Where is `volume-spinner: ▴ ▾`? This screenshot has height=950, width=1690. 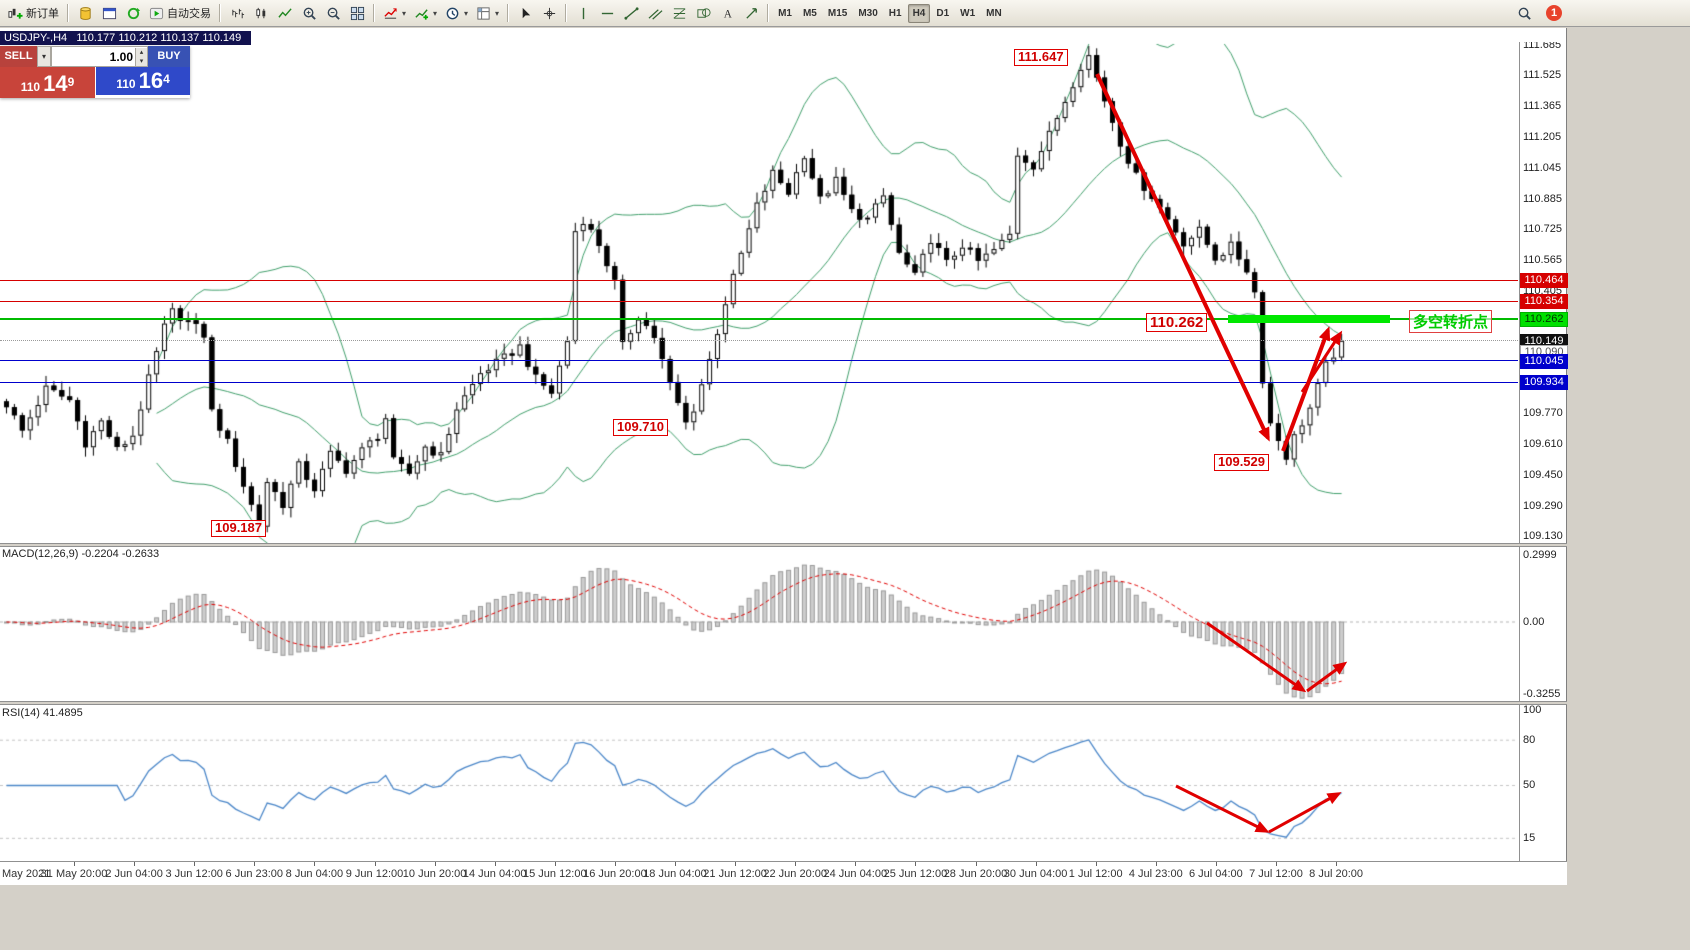 volume-spinner: ▴ ▾ is located at coordinates (141, 56).